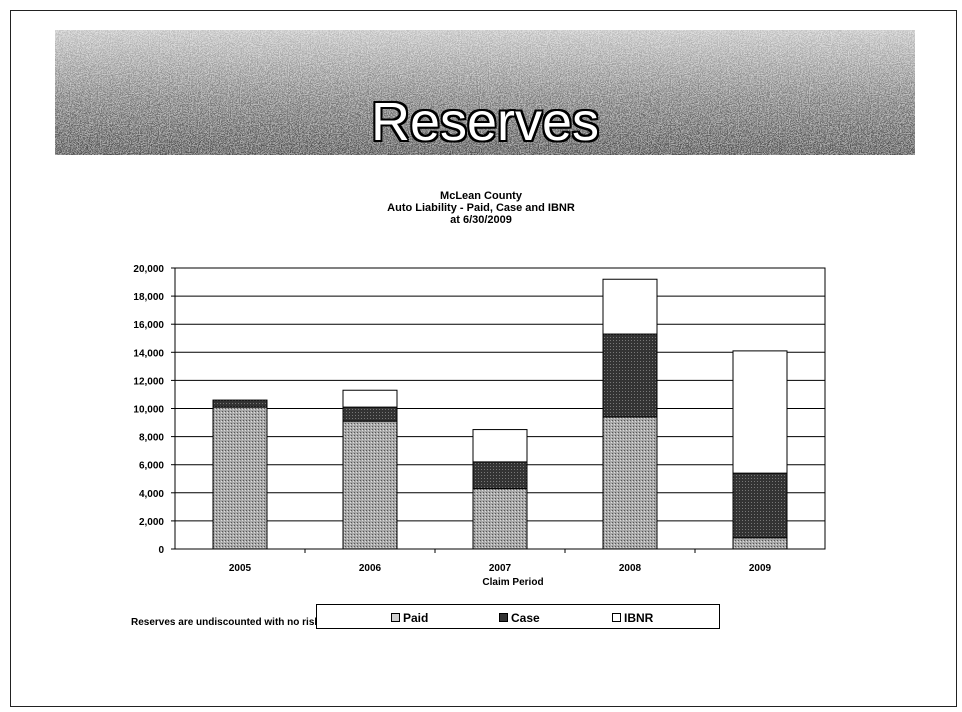 This screenshot has width=962, height=712. What do you see at coordinates (481, 220) in the screenshot?
I see `chart-title-line-3: at 6/30/2009` at bounding box center [481, 220].